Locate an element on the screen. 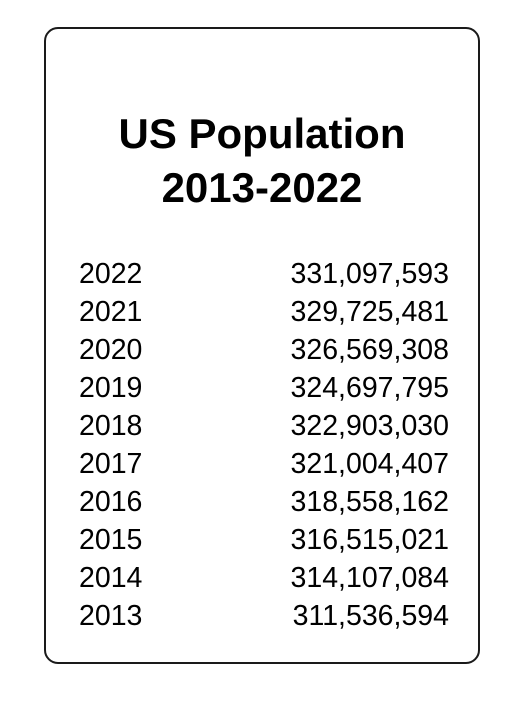  year-cell: 2016 is located at coordinates (111, 502).